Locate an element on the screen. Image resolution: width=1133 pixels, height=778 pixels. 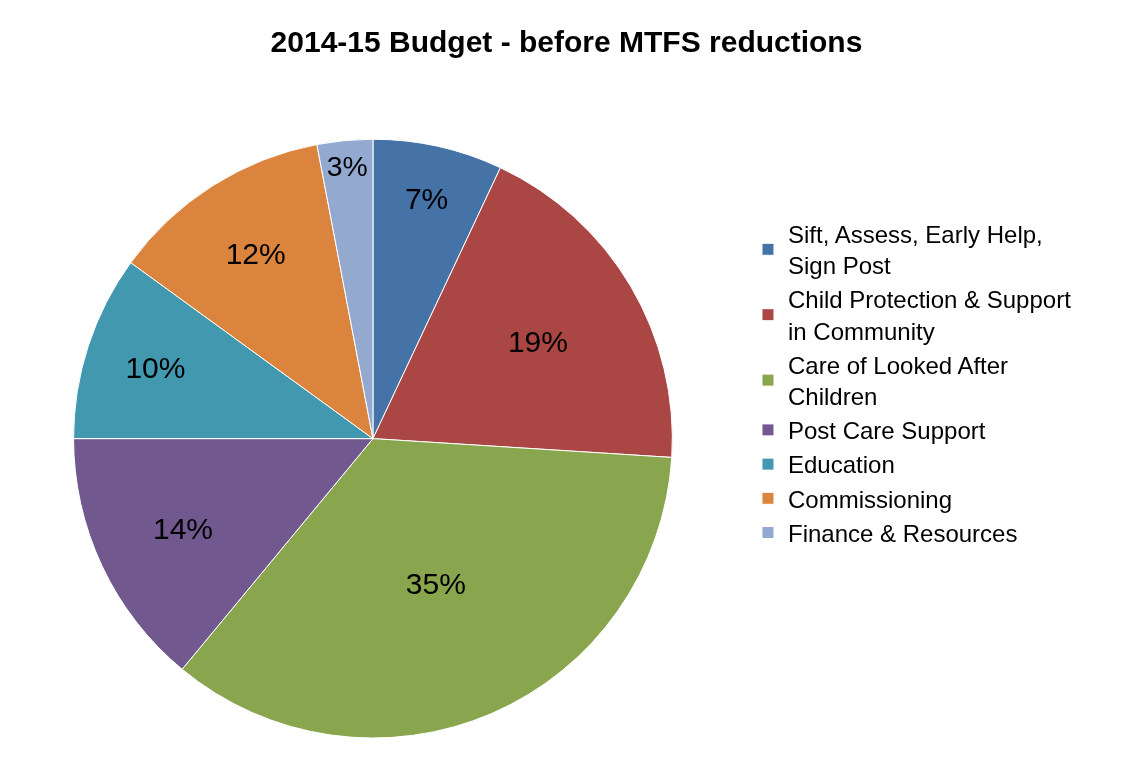
legend-label: Care of Looked After Children is located at coordinates (898, 381).